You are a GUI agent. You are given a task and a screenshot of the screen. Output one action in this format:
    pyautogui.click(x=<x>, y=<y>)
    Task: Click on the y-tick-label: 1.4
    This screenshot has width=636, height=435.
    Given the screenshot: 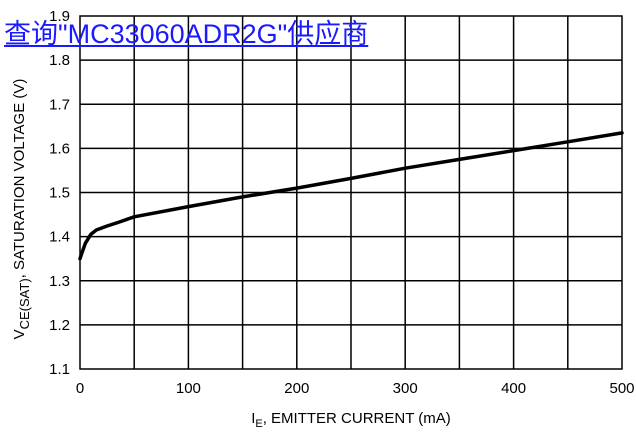 What is the action you would take?
    pyautogui.click(x=59, y=237)
    